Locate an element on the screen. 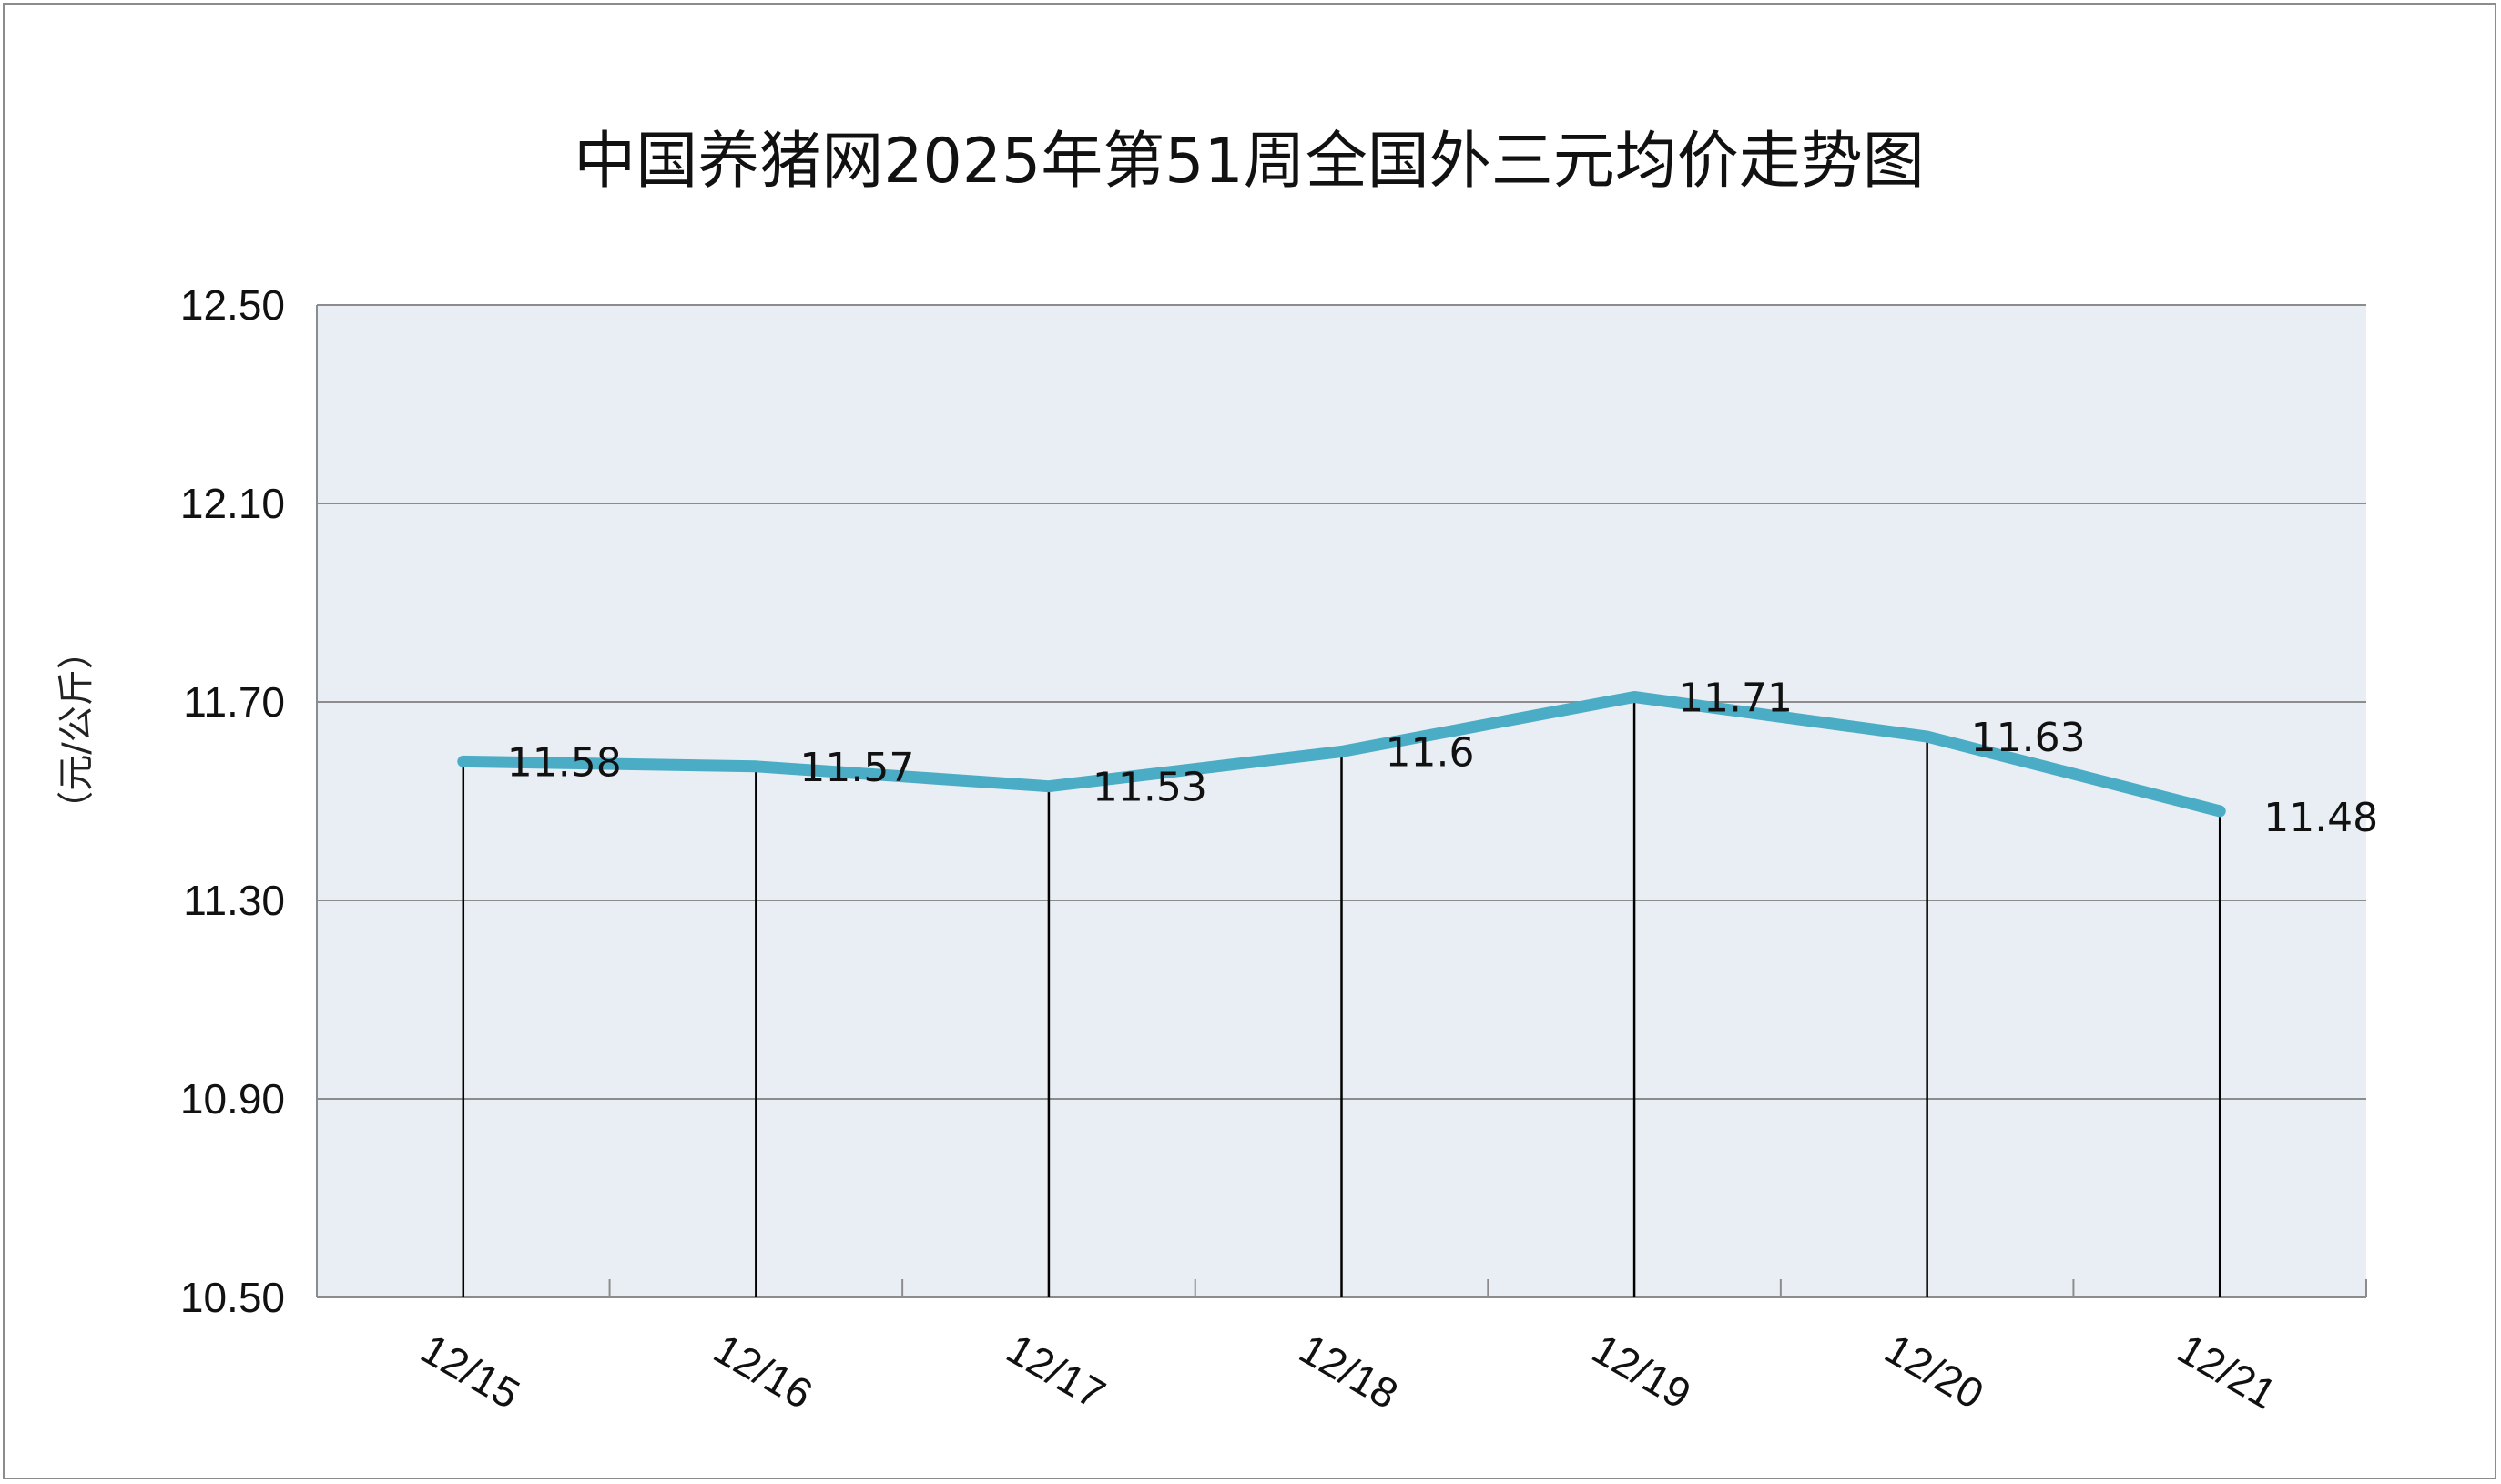 Image resolution: width=2501 pixels, height=1484 pixels. y-tick-label: 11.70 is located at coordinates (234, 702).